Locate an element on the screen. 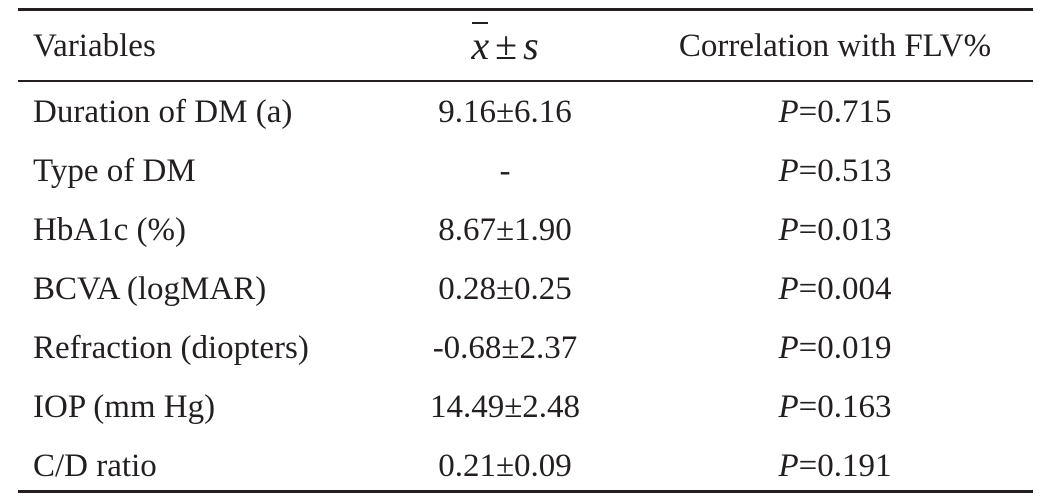 This screenshot has width=1040, height=504. top-rule is located at coordinates (525, 9).